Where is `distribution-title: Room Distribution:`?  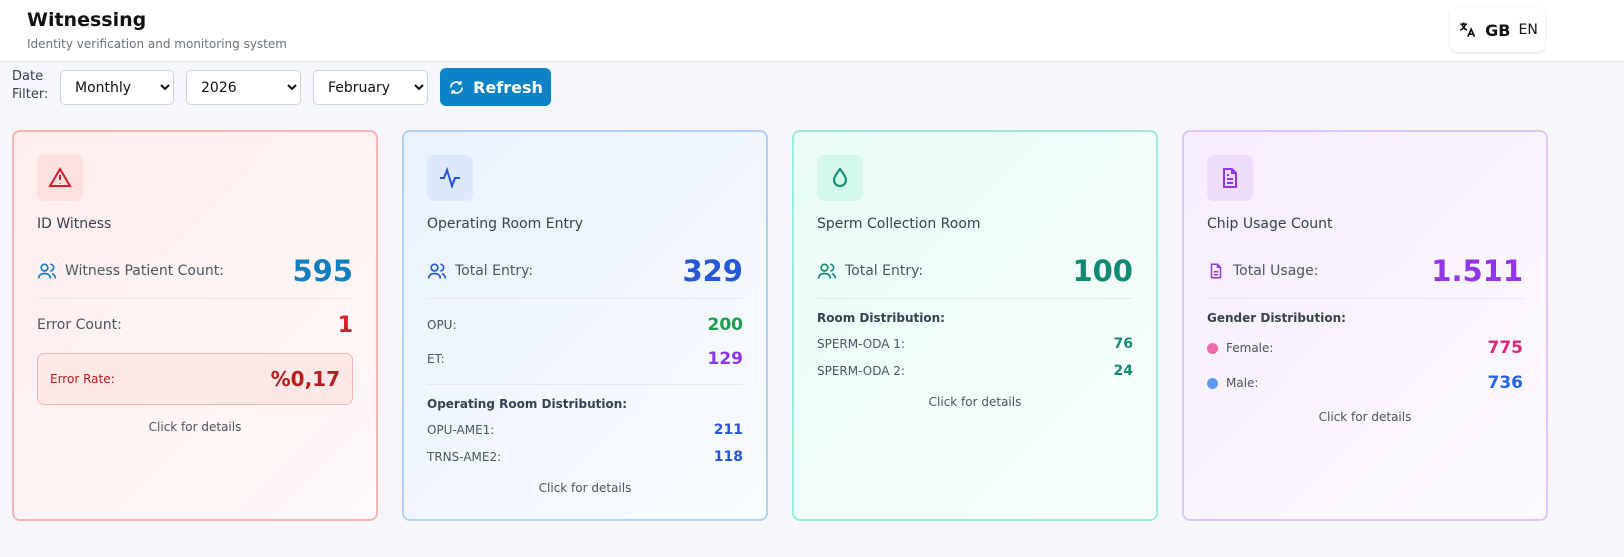 distribution-title: Room Distribution: is located at coordinates (881, 318).